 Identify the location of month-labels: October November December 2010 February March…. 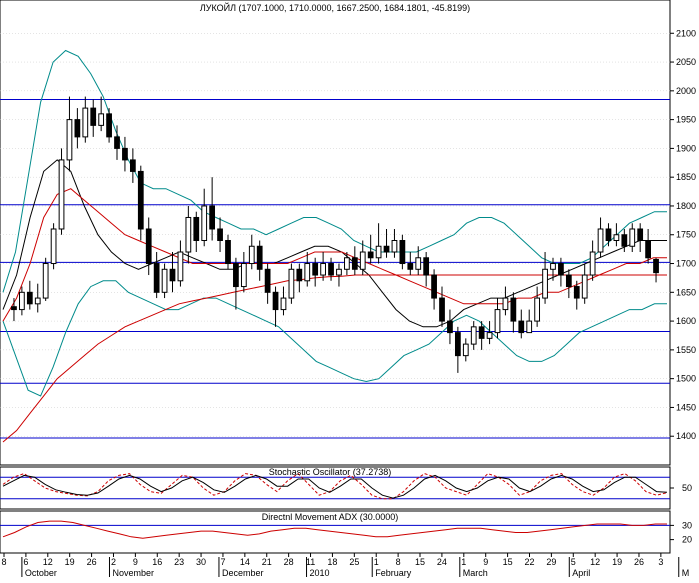
(355, 567).